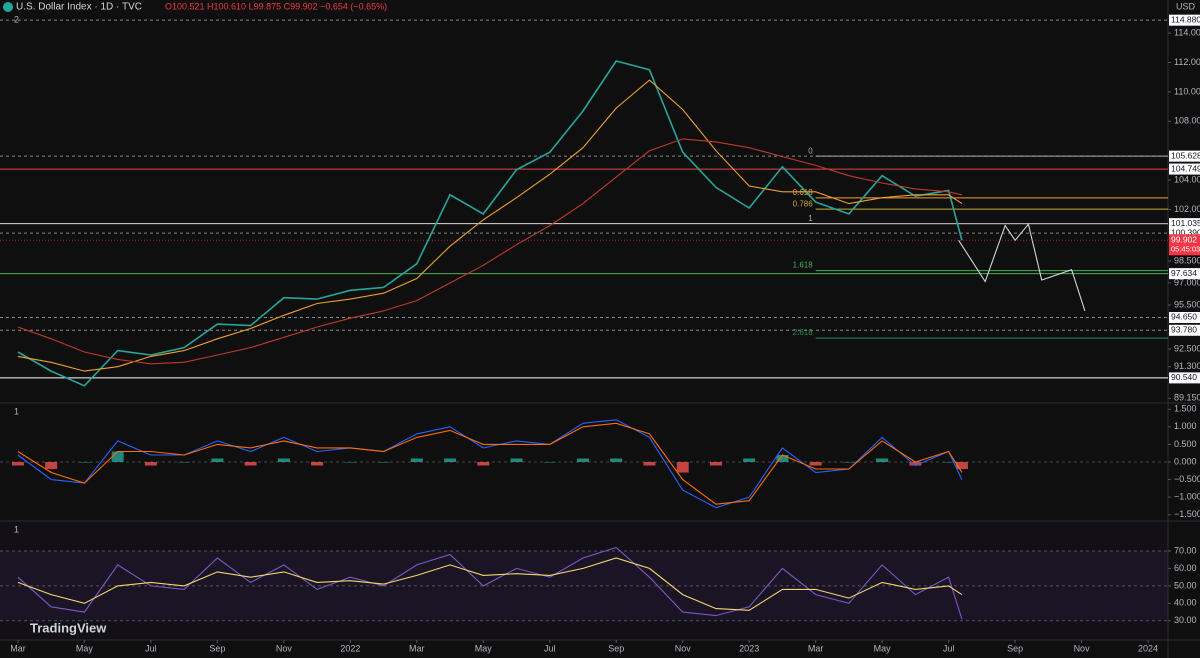 The width and height of the screenshot is (1200, 658). What do you see at coordinates (1185, 444) in the screenshot?
I see `y-tick-label: 0.500` at bounding box center [1185, 444].